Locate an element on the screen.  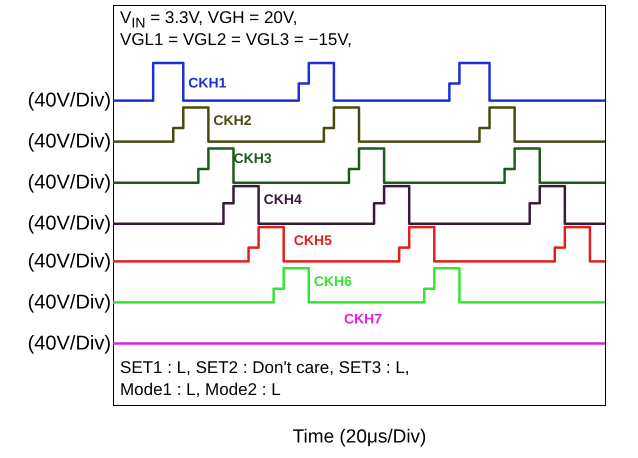
series-label: CKH7 is located at coordinates (363, 318).